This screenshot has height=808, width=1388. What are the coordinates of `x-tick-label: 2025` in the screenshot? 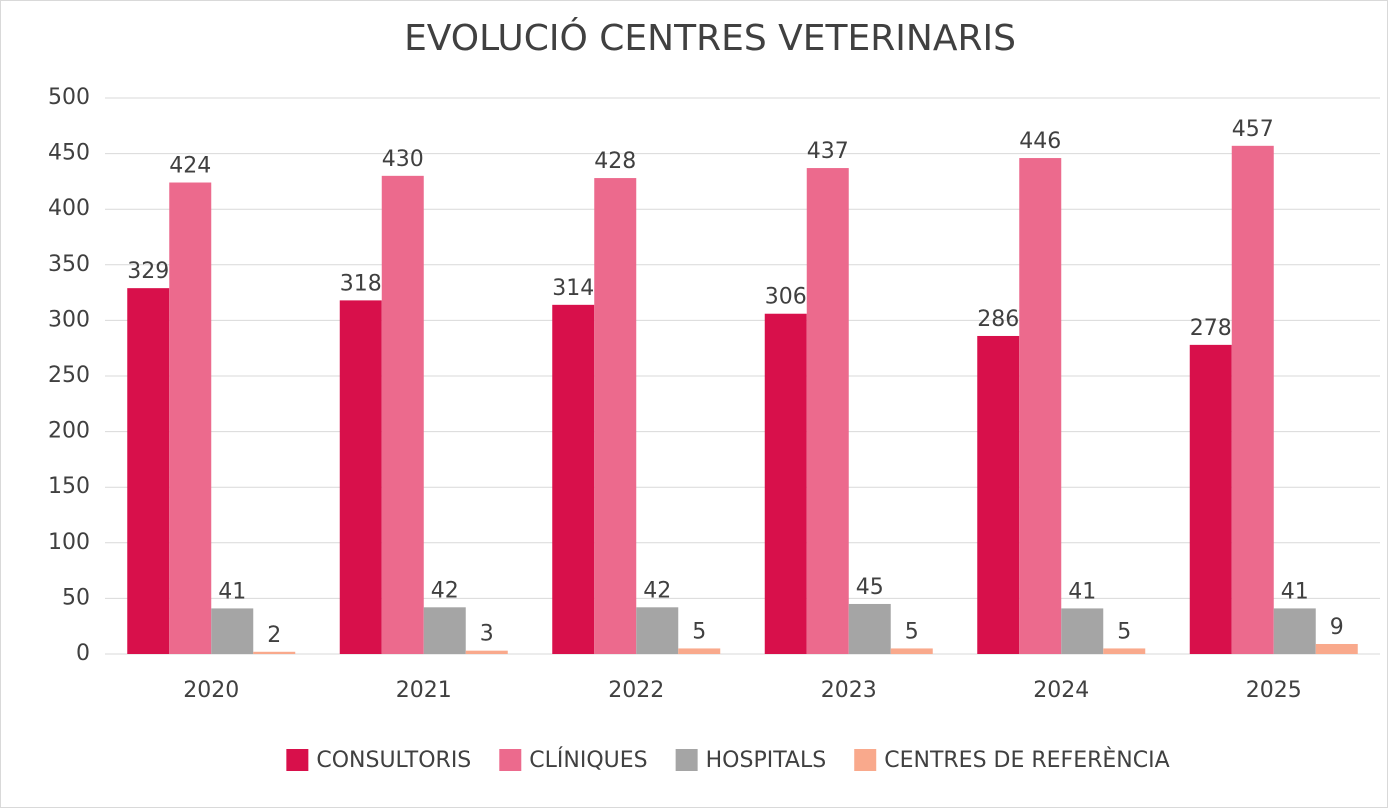 It's located at (1274, 690).